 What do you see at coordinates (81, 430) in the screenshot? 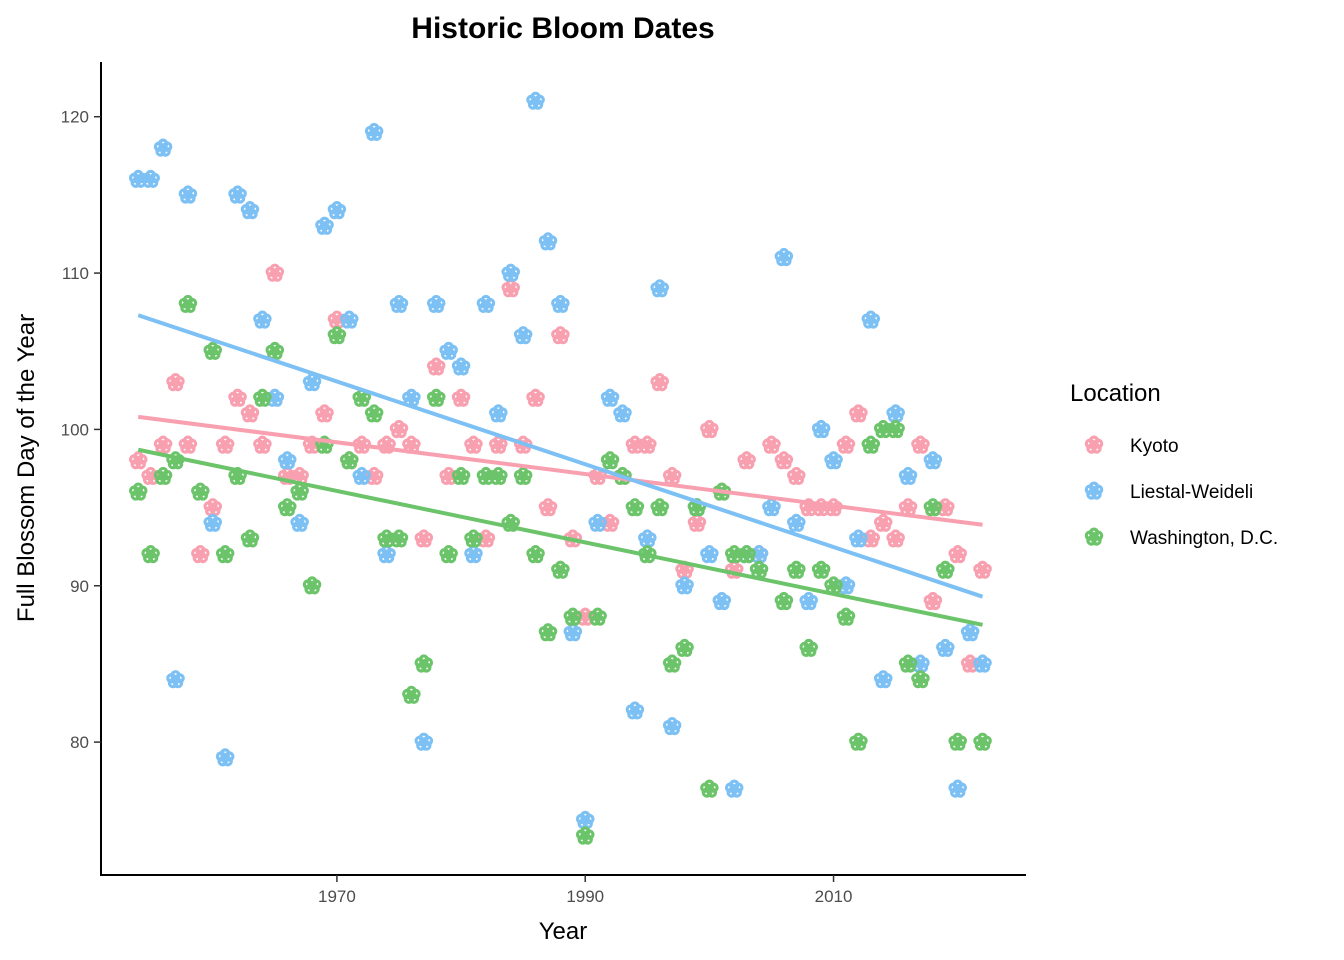
I see `y-axis-ticks: 80 90 100 110 120` at bounding box center [81, 430].